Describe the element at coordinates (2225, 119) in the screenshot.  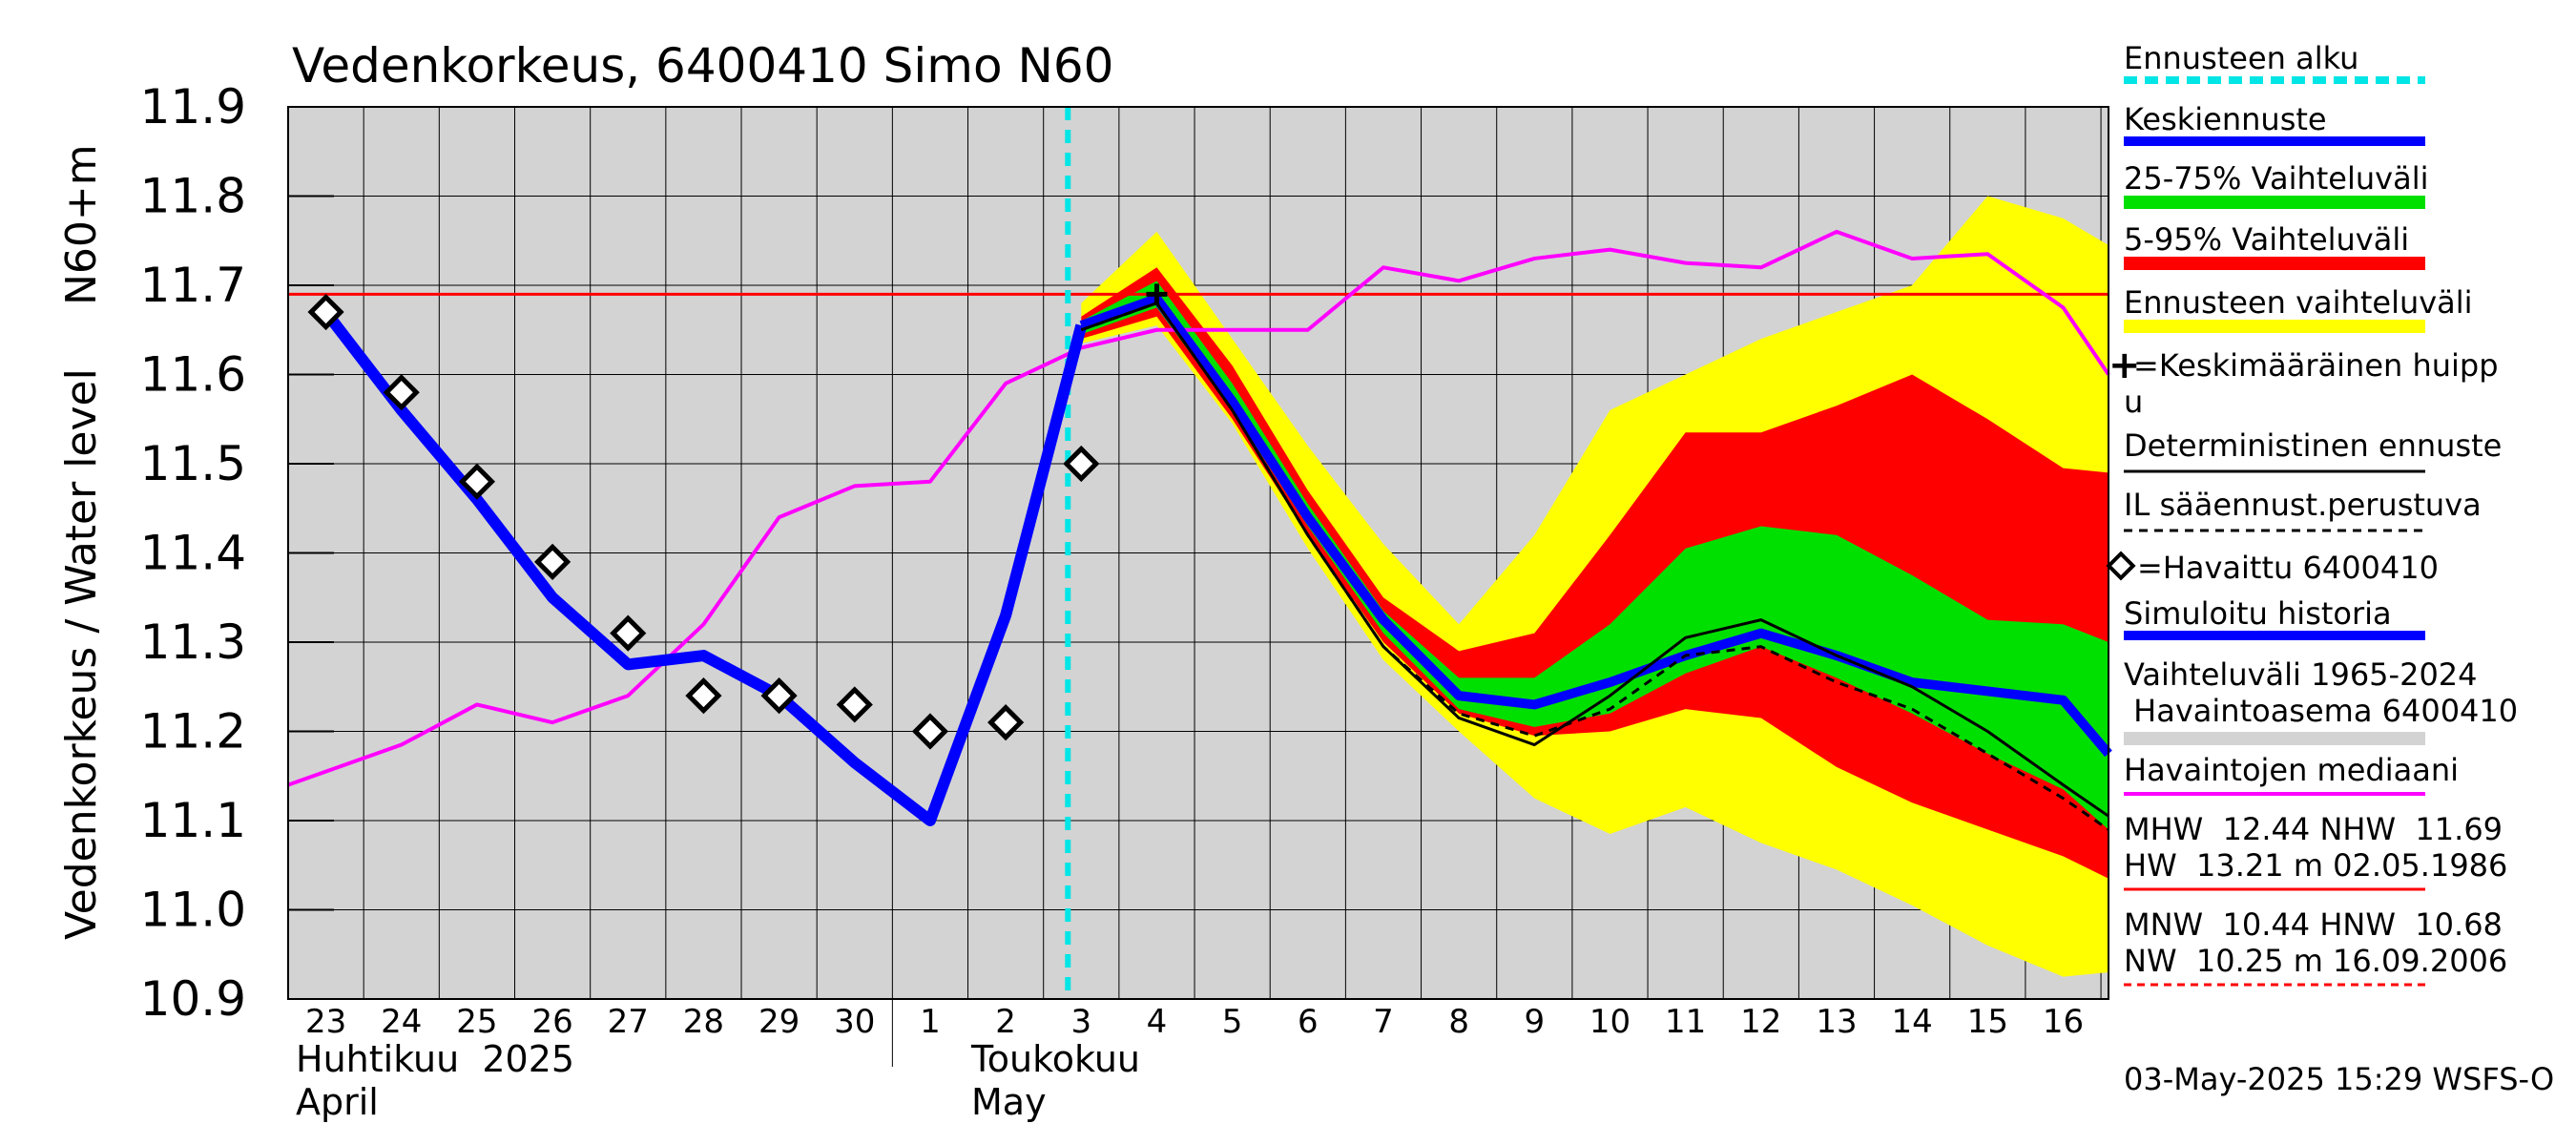
I see `legend-label-mean-forecast: Keskiennuste` at that location.